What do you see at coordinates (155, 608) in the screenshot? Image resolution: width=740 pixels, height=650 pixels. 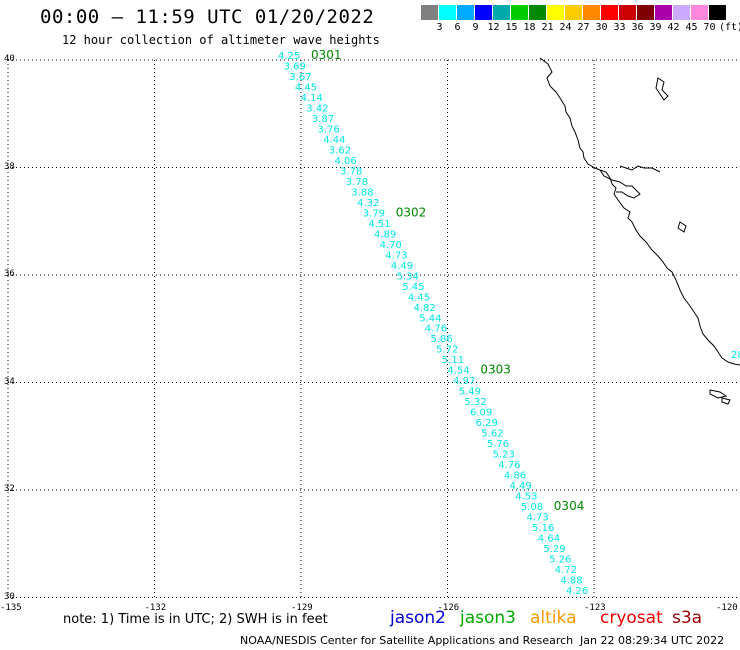 I see `longitude-label: -132` at bounding box center [155, 608].